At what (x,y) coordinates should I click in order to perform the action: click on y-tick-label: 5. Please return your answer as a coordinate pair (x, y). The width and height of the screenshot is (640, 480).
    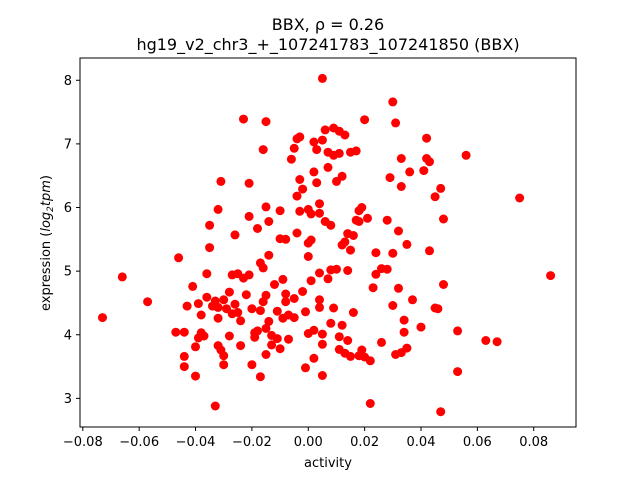
    Looking at the image, I should click on (68, 272).